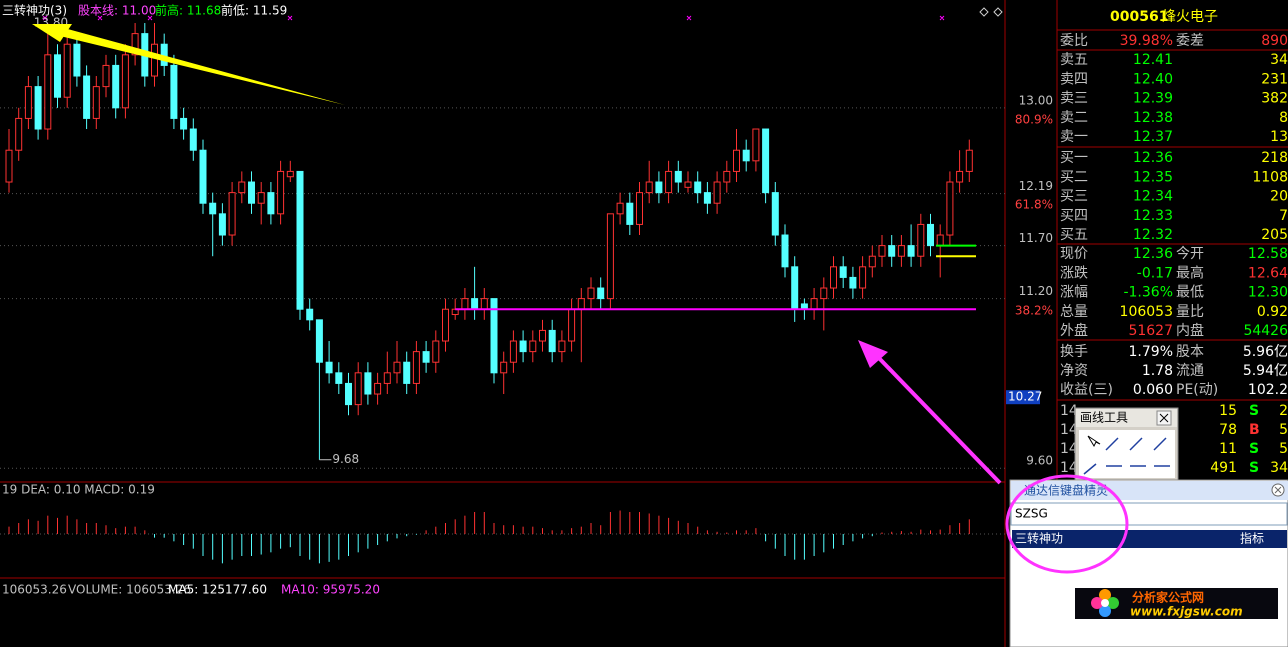 This screenshot has height=647, width=1288. I want to click on volume-header: MA5: 125177.60, so click(217, 590).